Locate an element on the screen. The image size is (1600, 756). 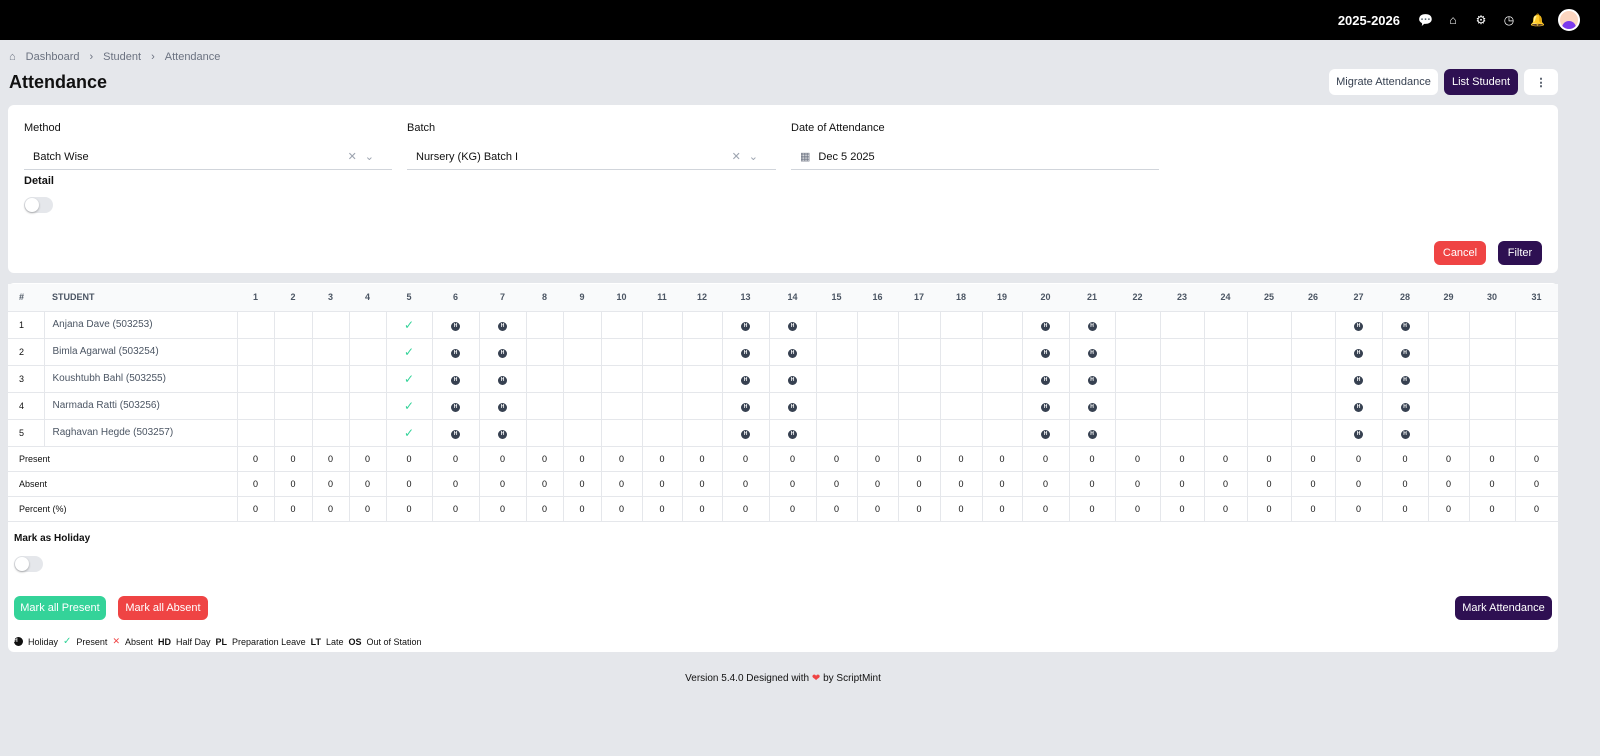
mark-all-absent-button: Mark all Absent is located at coordinates (163, 608).